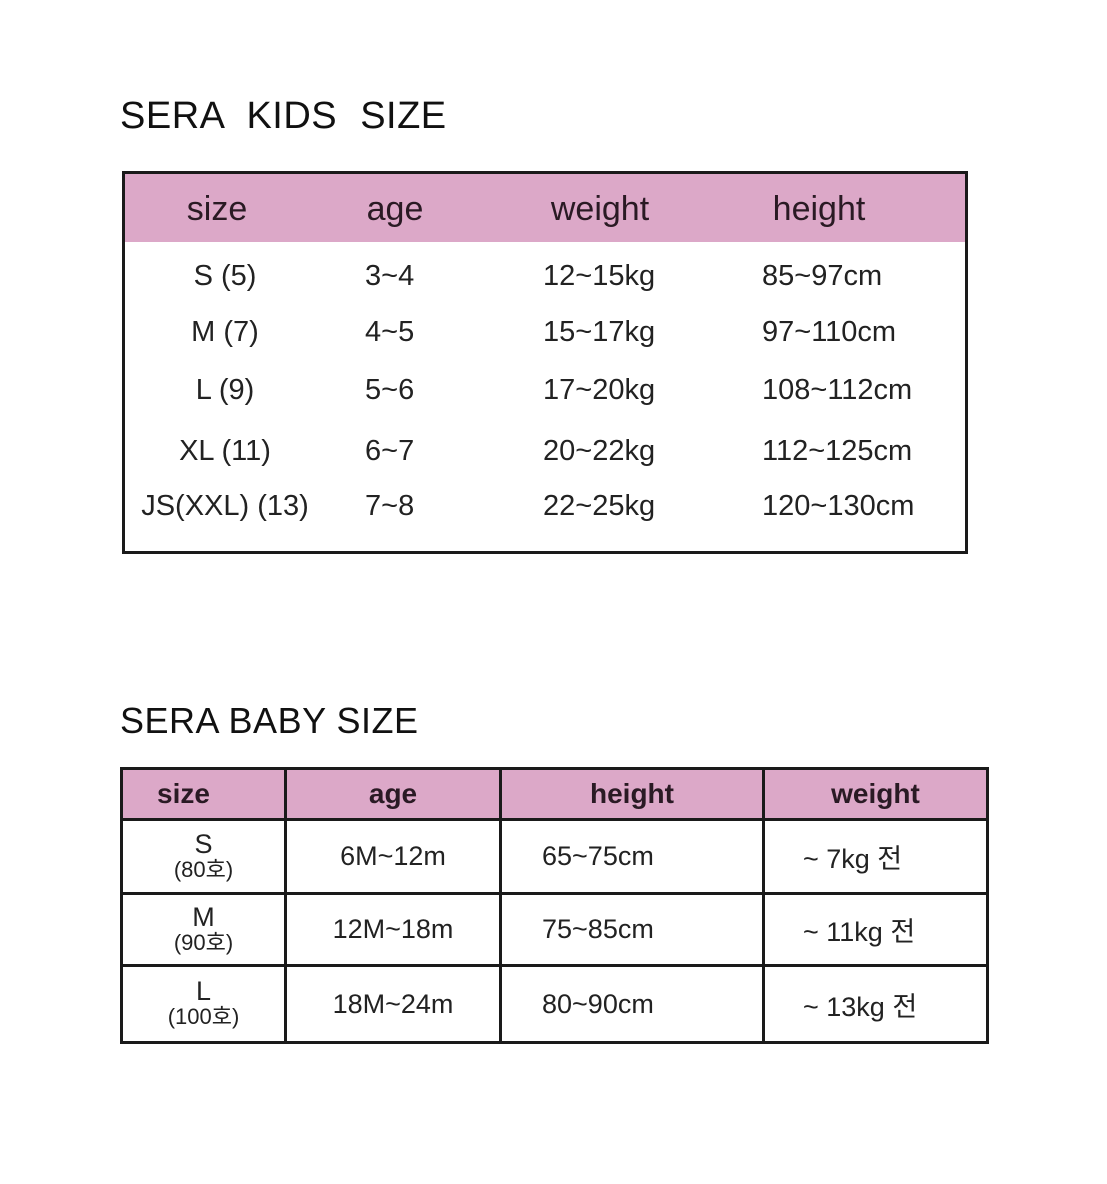 This screenshot has width=1107, height=1184. I want to click on baby-size-label: S, so click(203, 843).